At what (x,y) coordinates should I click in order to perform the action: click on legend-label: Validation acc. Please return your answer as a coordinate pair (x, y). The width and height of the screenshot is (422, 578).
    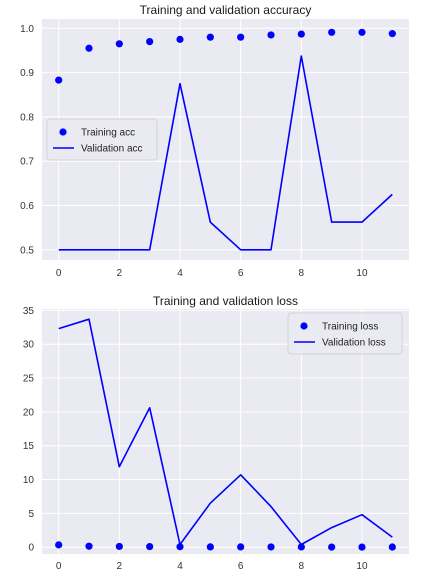
    Looking at the image, I should click on (112, 149).